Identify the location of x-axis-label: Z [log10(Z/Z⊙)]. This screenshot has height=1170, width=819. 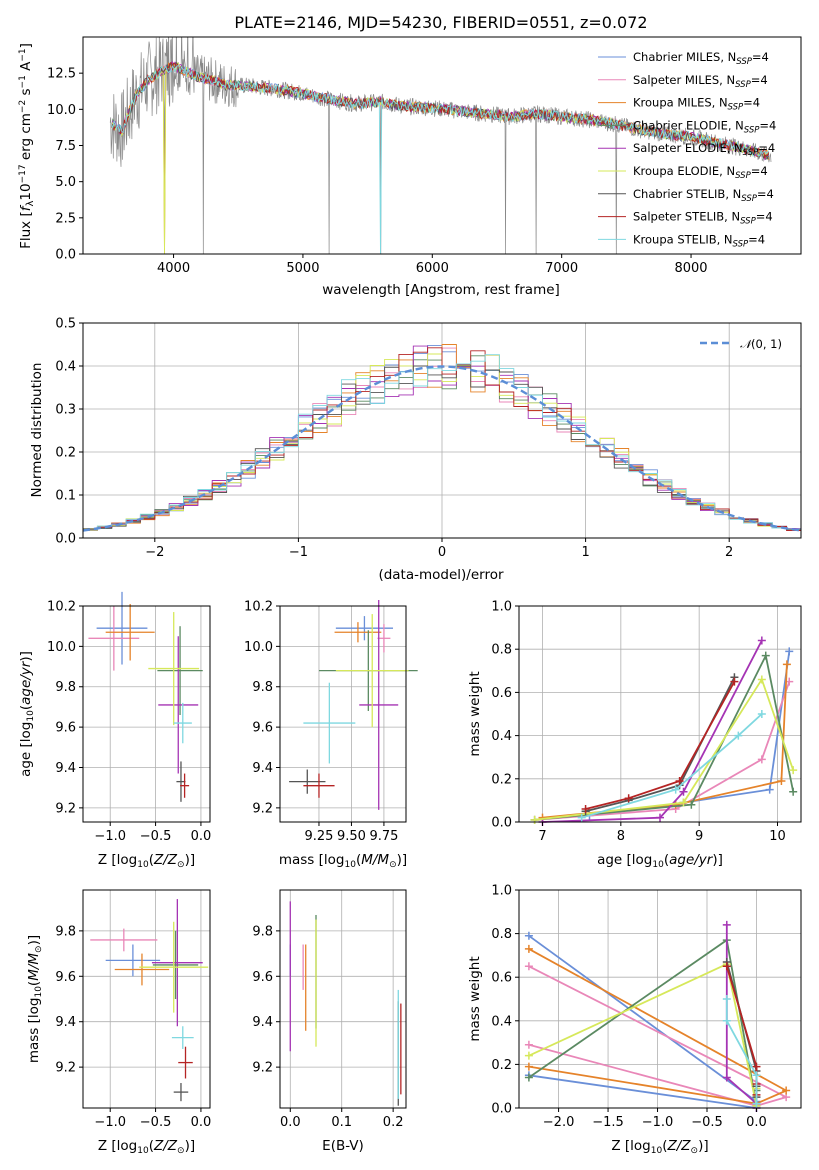
(659, 1147).